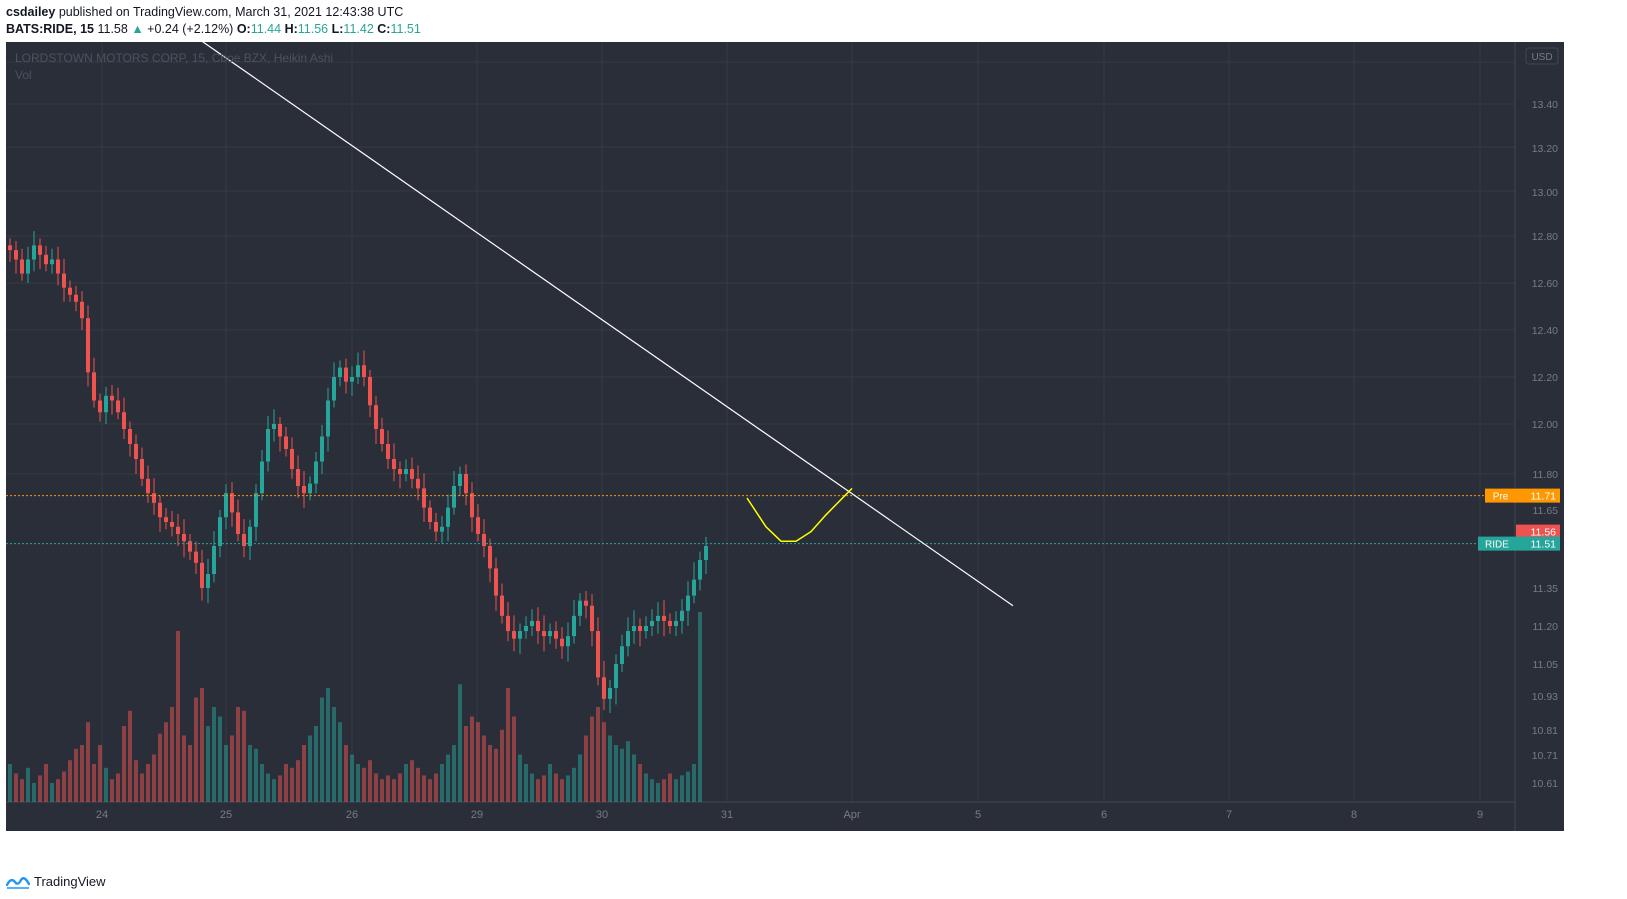  What do you see at coordinates (112, 29) in the screenshot?
I see `last-price: 11.58` at bounding box center [112, 29].